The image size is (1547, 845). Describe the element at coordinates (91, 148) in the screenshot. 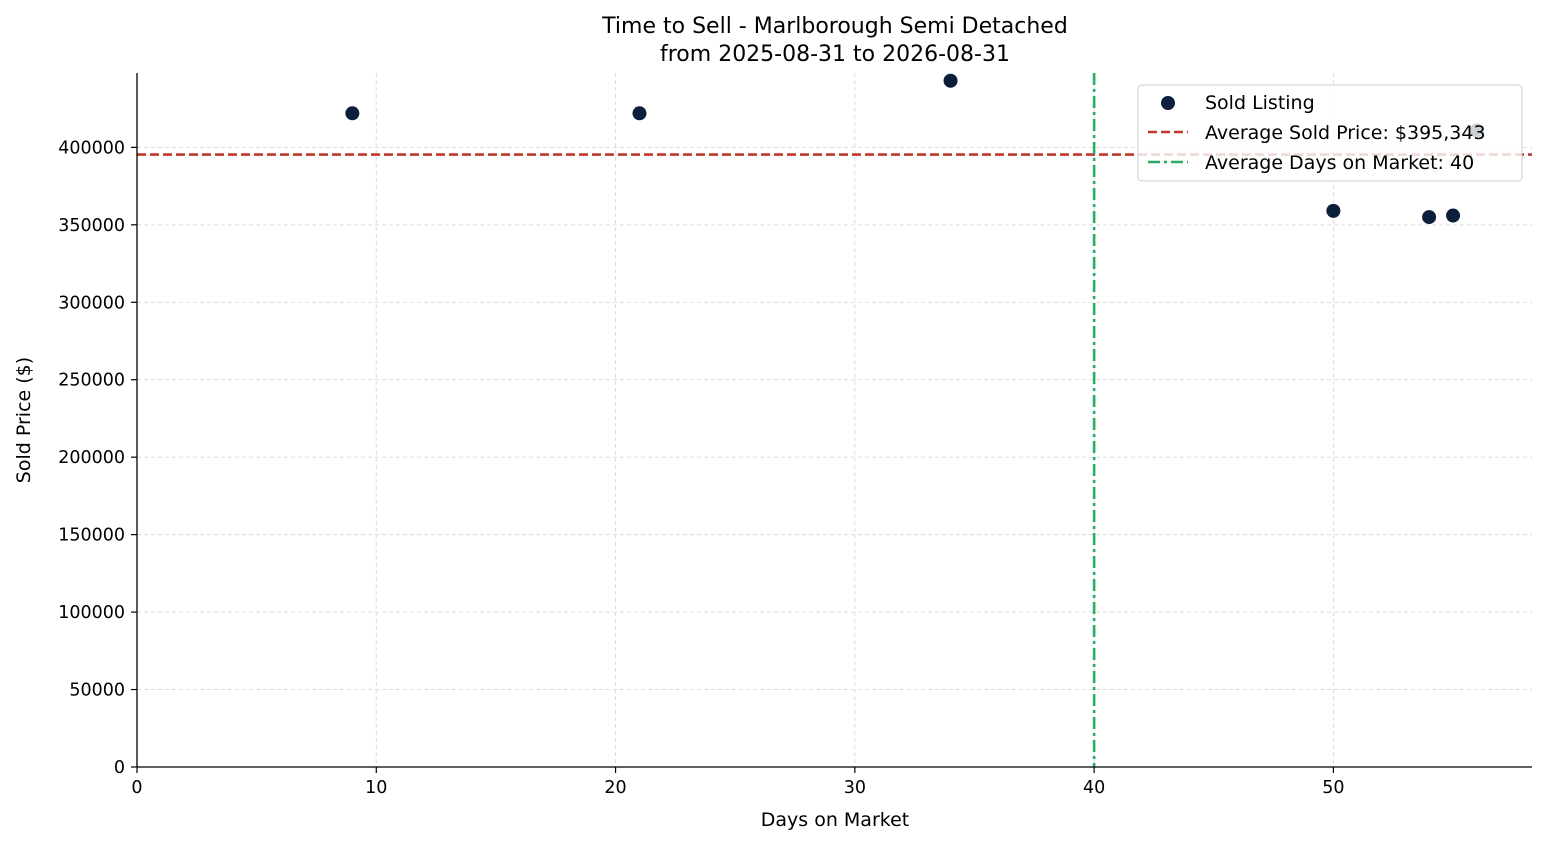

I see `y-tick-label: 400000` at that location.